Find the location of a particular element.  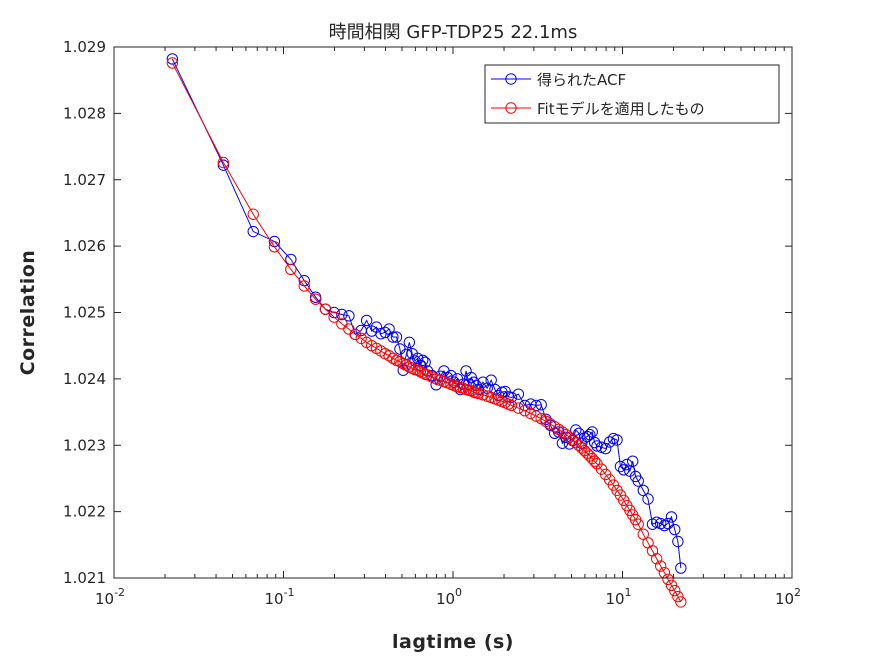

y-tick-label: 1.023 is located at coordinates (84, 445).